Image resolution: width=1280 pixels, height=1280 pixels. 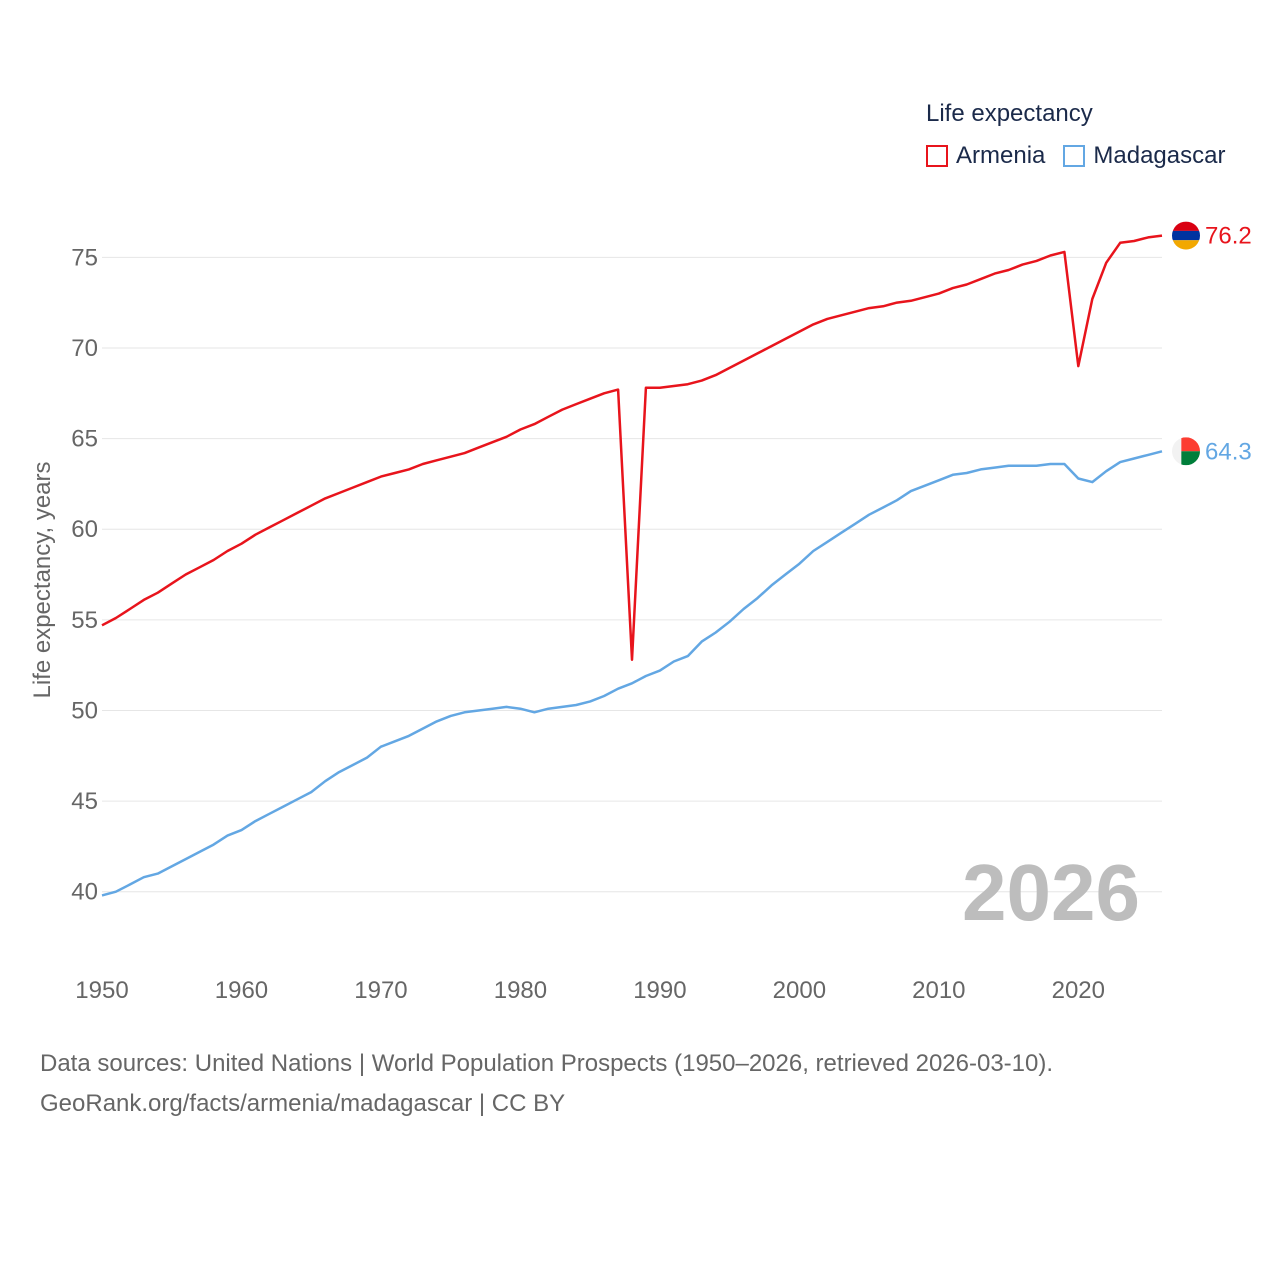 What do you see at coordinates (659, 990) in the screenshot?
I see `x-tick-label: 1990` at bounding box center [659, 990].